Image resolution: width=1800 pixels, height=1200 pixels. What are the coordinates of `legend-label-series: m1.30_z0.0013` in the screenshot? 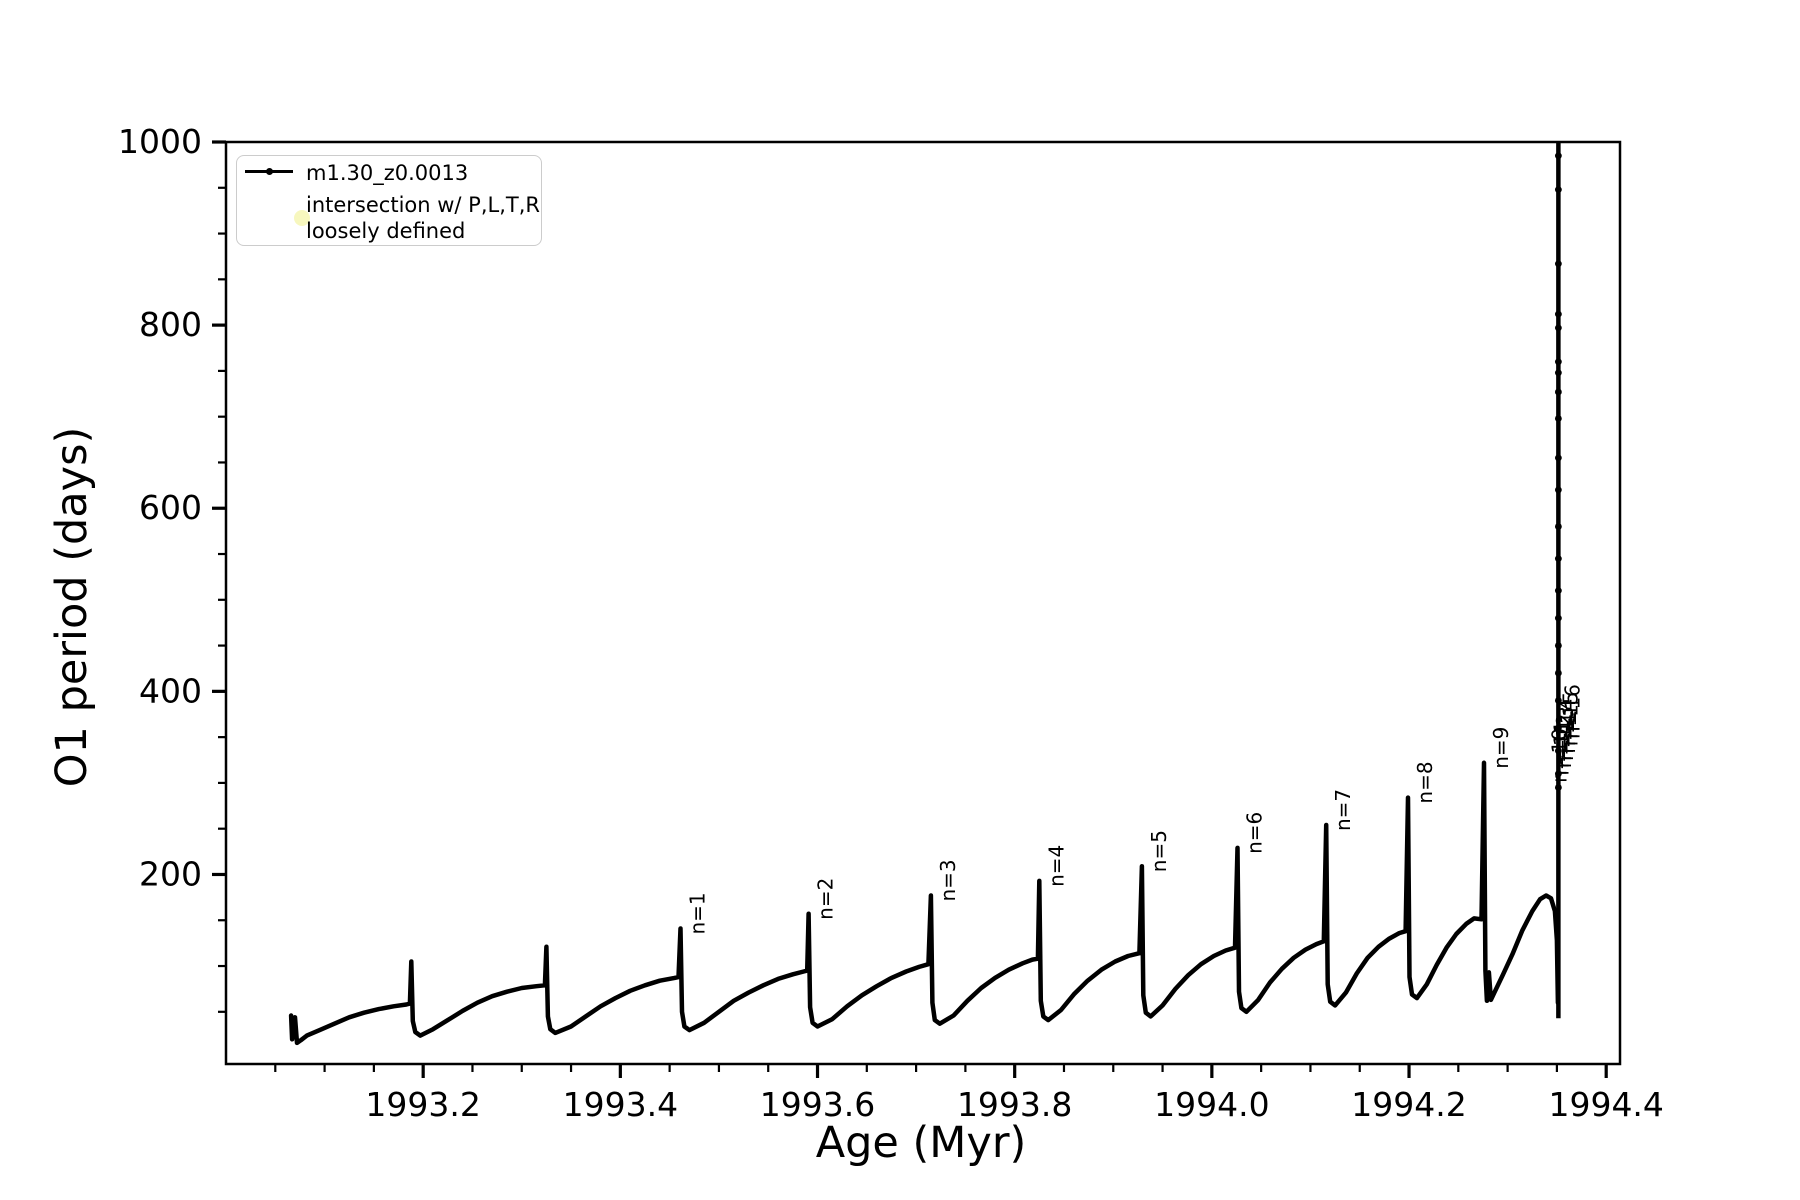 It's located at (387, 173).